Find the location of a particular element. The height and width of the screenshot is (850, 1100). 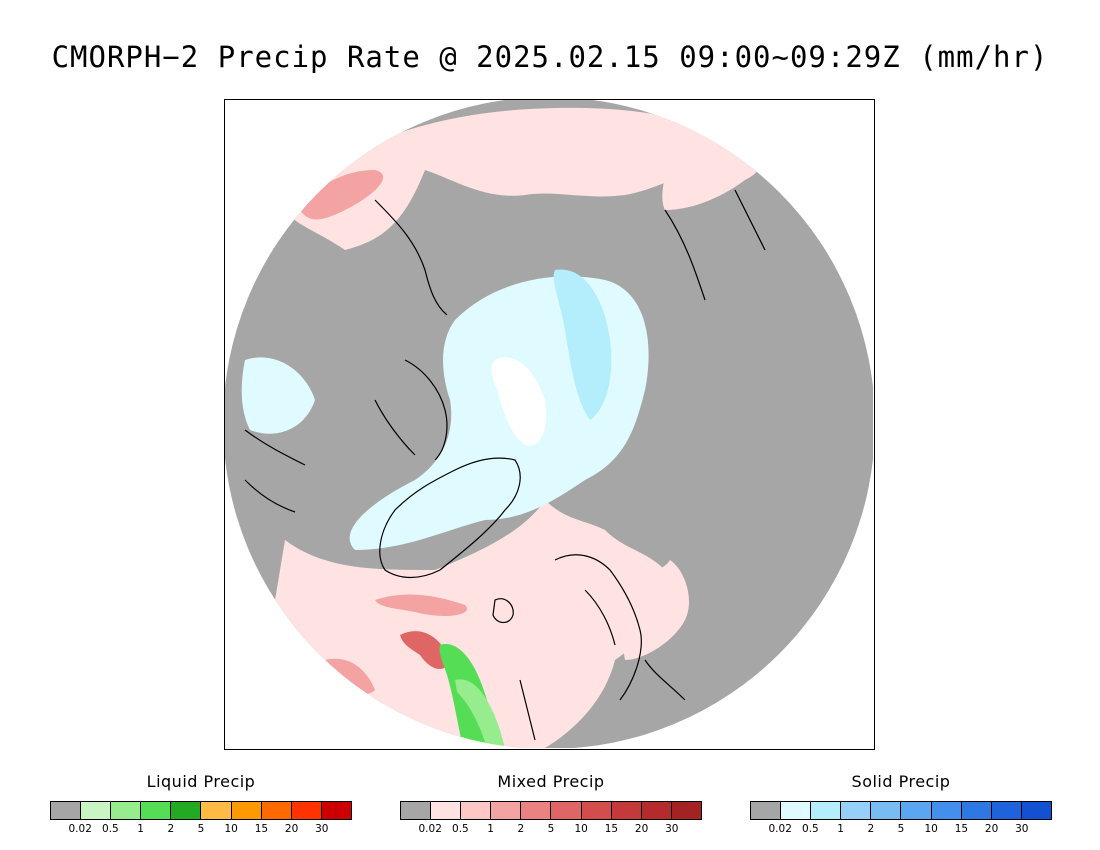

liquid-tick-label: 15 is located at coordinates (261, 829).